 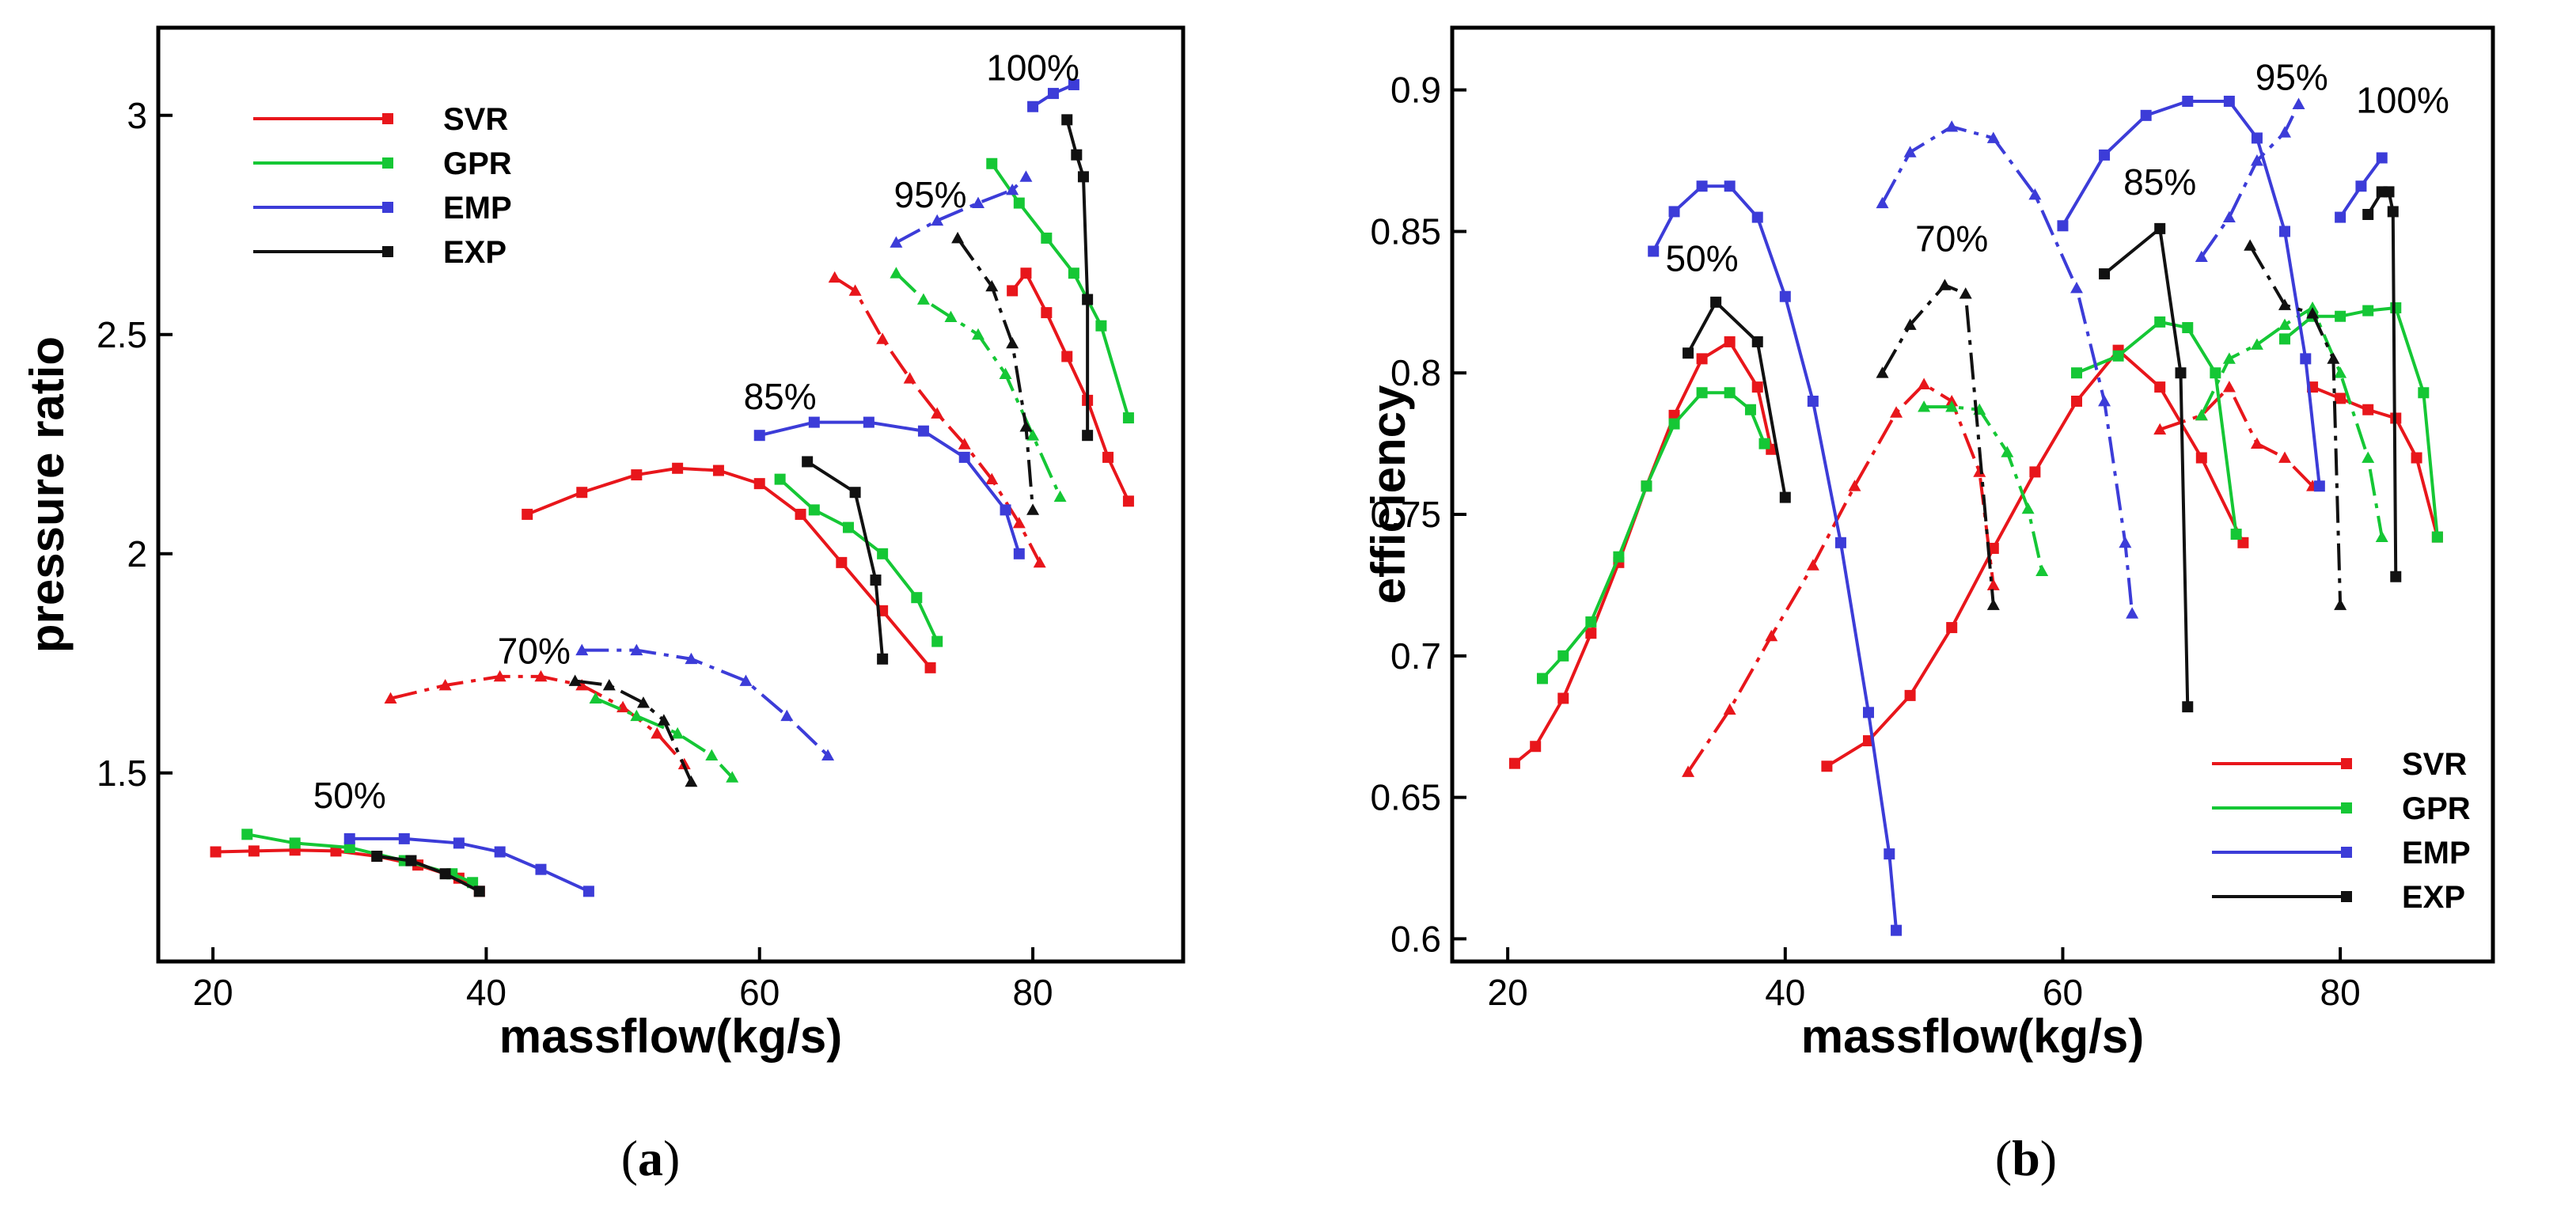 What do you see at coordinates (474, 252) in the screenshot?
I see `legend-entry: EXP` at bounding box center [474, 252].